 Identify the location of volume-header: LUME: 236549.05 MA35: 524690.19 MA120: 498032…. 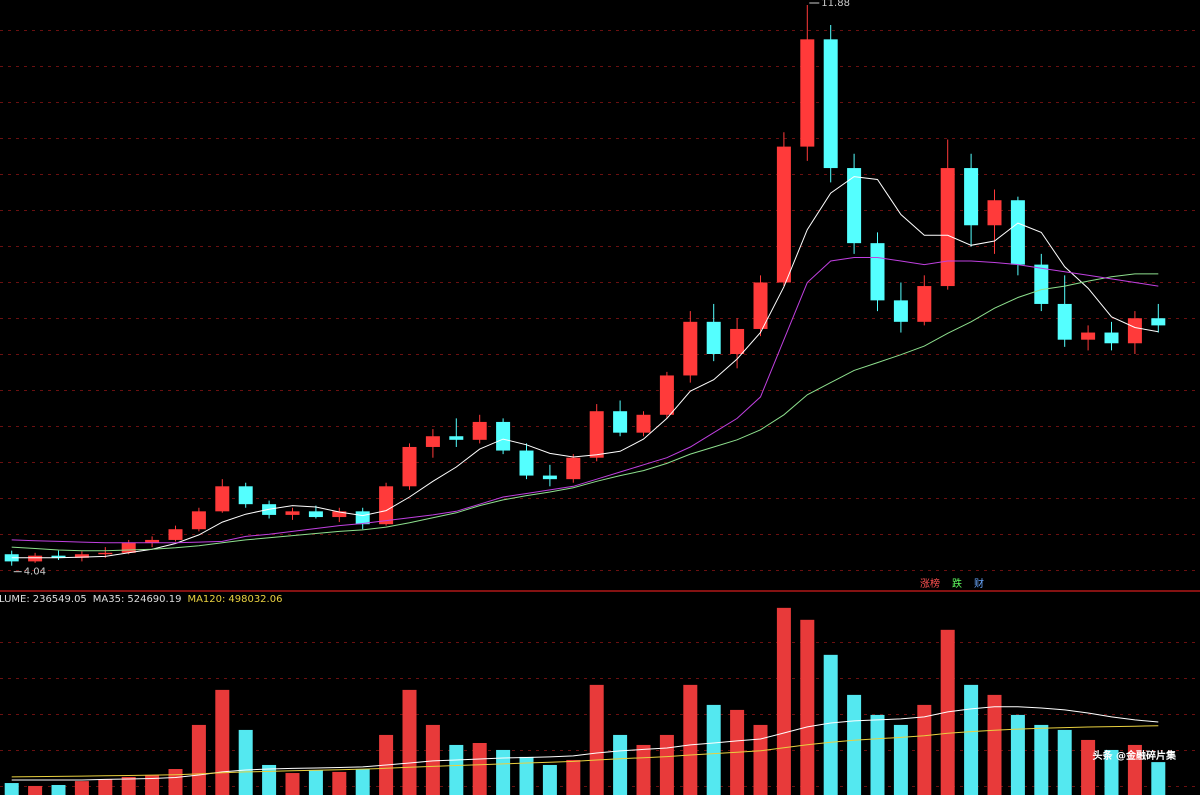
(141, 599).